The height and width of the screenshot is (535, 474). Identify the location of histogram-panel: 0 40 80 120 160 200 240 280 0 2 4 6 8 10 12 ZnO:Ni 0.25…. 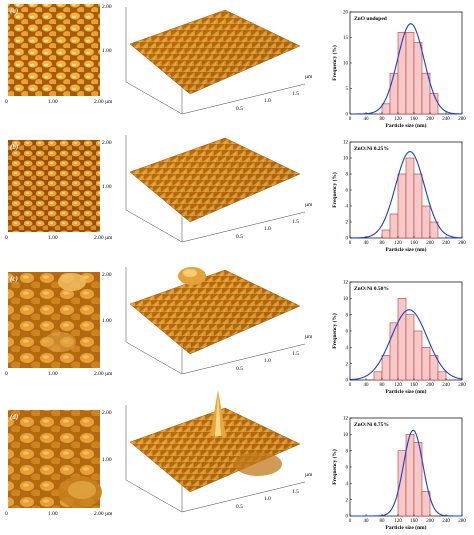
(398, 197).